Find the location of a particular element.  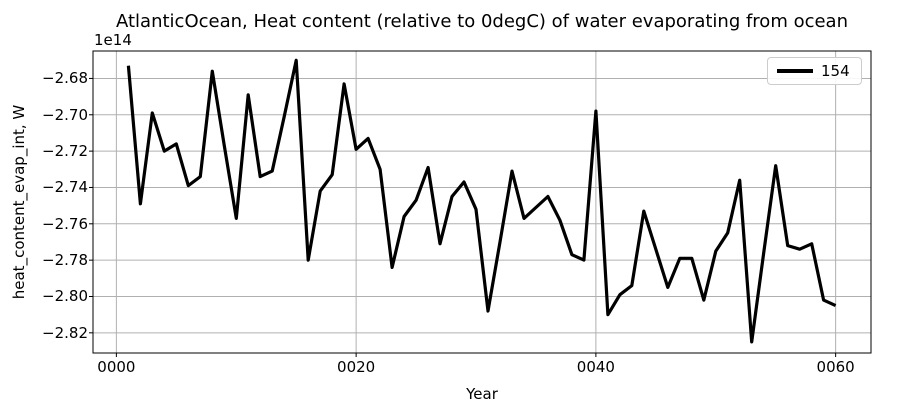

y-tick-label: −2.70 is located at coordinates (65, 114).